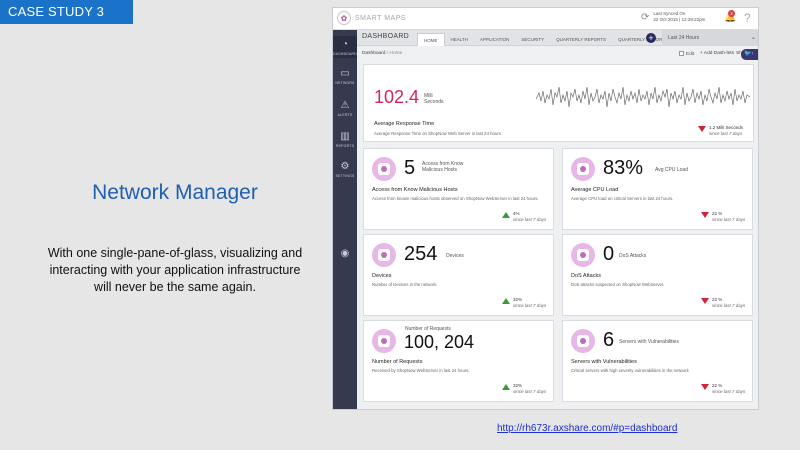 The height and width of the screenshot is (450, 800). Describe the element at coordinates (516, 213) in the screenshot. I see `delta-value: 4%` at that location.